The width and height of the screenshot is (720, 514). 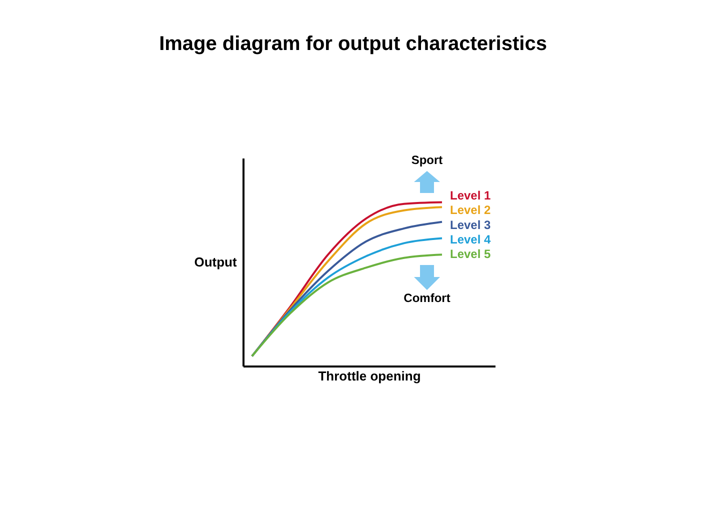 What do you see at coordinates (216, 262) in the screenshot?
I see `y-axis-title: Output` at bounding box center [216, 262].